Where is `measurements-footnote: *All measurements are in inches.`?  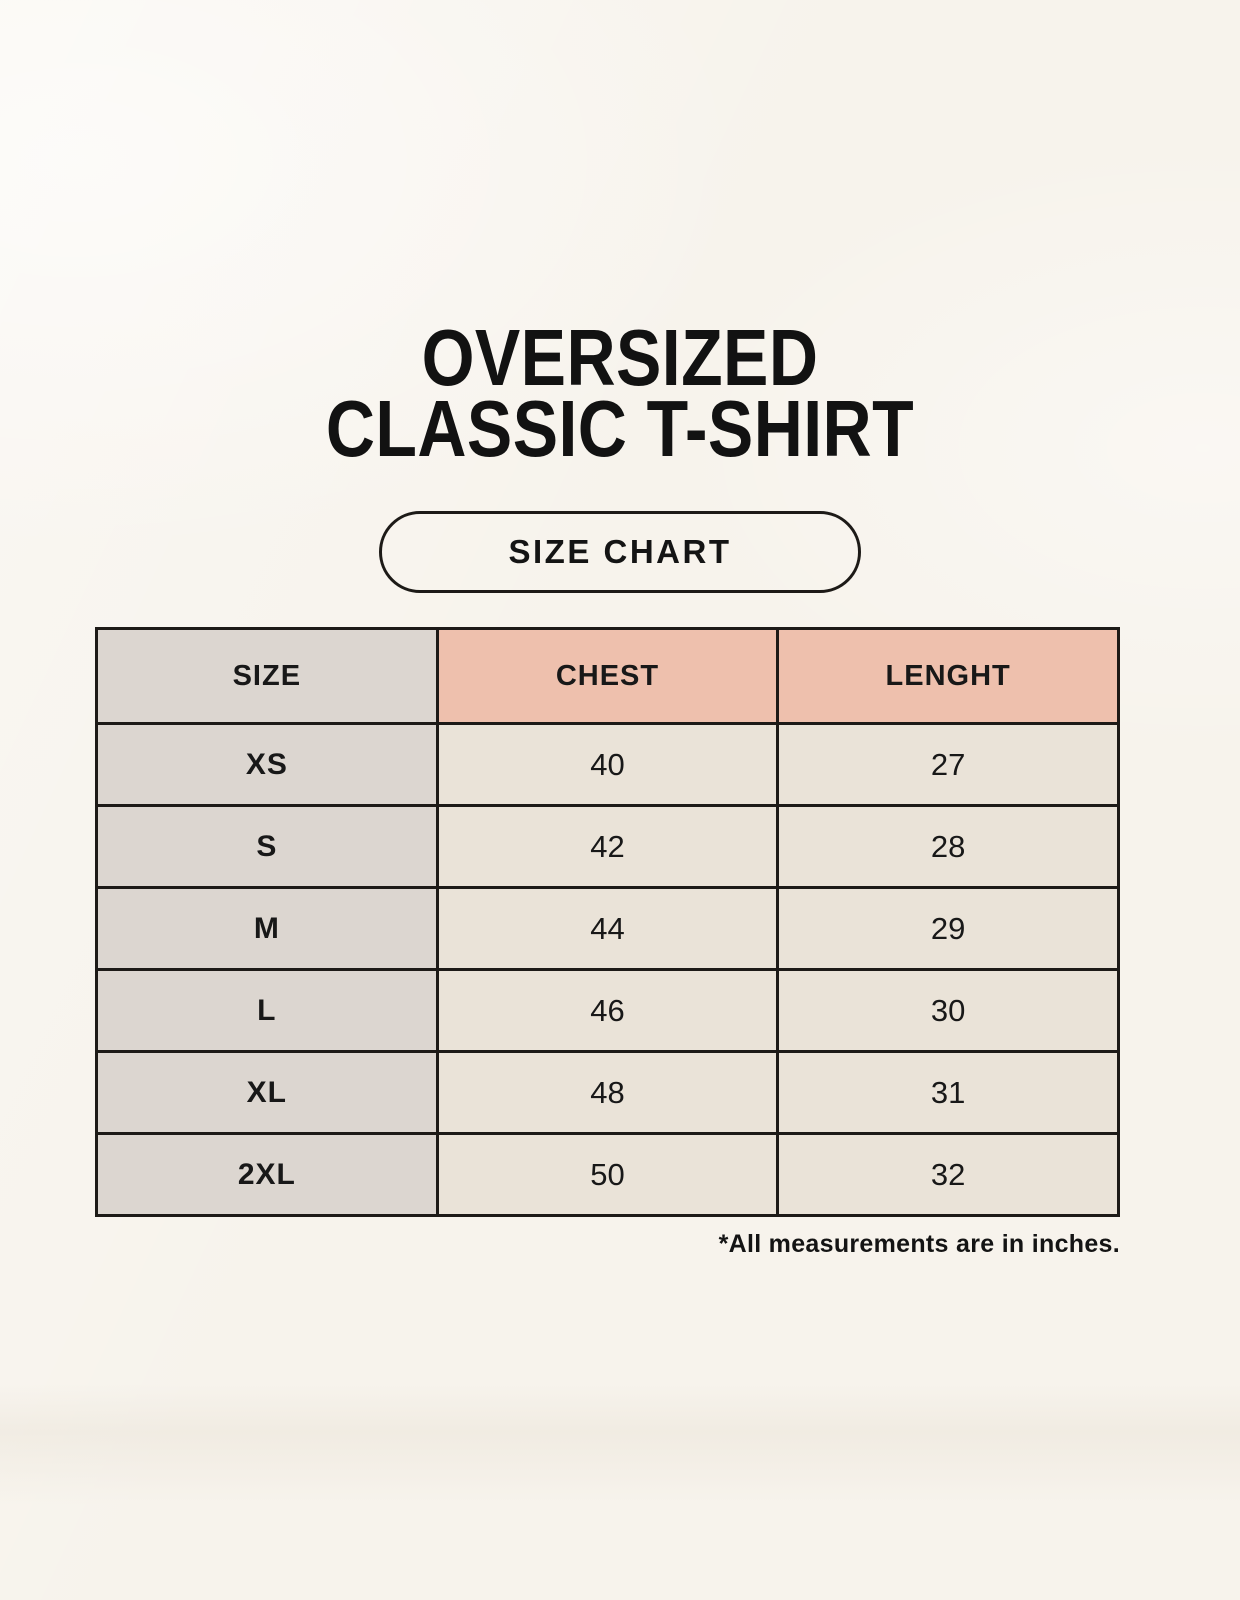 measurements-footnote: *All measurements are in inches. is located at coordinates (919, 1244).